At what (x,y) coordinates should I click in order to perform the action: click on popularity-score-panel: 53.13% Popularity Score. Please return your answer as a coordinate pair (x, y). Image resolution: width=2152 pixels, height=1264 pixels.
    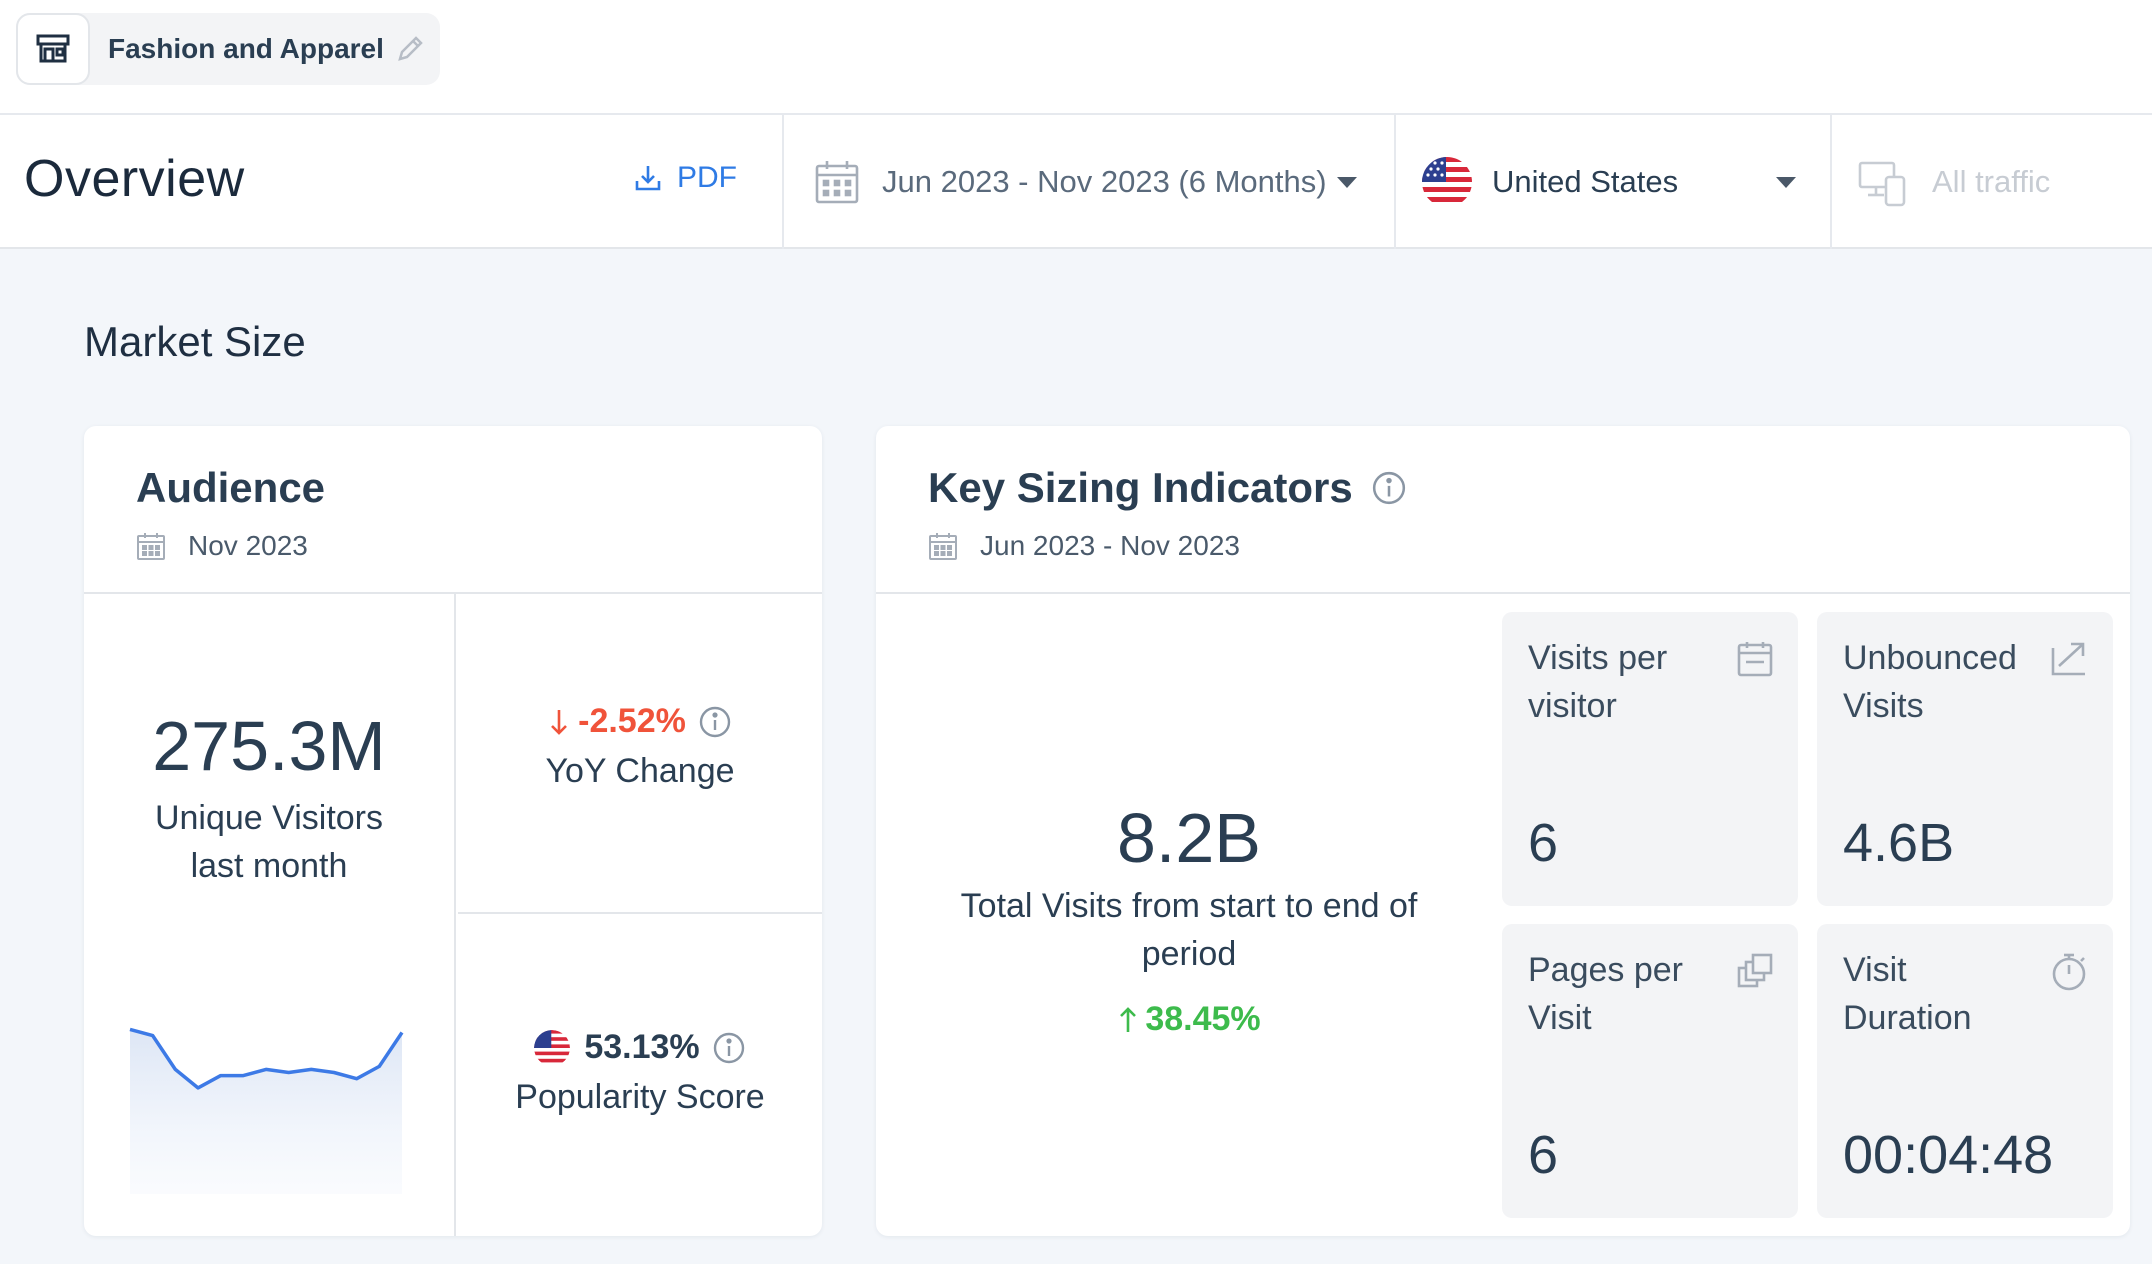
    Looking at the image, I should click on (640, 1076).